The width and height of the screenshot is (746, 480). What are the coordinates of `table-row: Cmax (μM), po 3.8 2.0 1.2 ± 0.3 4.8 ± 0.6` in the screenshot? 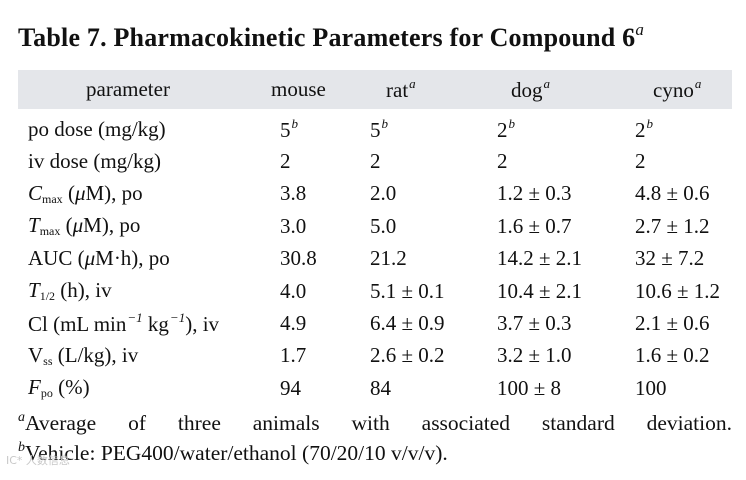 It's located at (375, 194).